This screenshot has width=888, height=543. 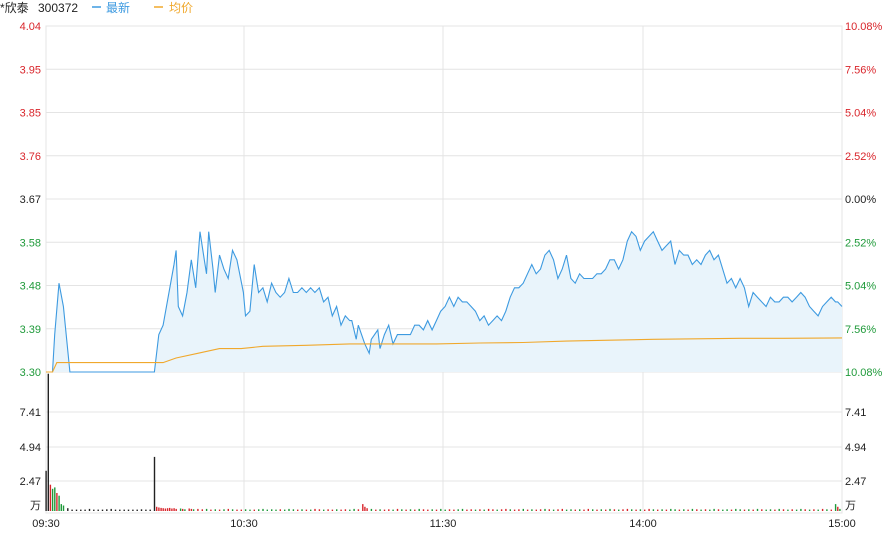 I want to click on time-tick-label: 15:00, so click(x=842, y=524).